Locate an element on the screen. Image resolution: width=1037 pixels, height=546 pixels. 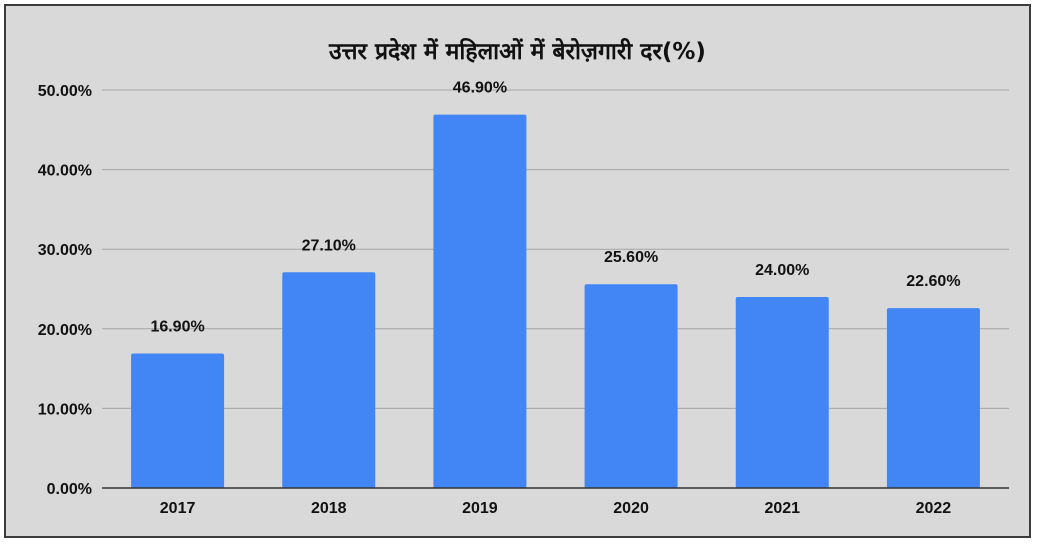
y-tick-label: 10.00% is located at coordinates (65, 409).